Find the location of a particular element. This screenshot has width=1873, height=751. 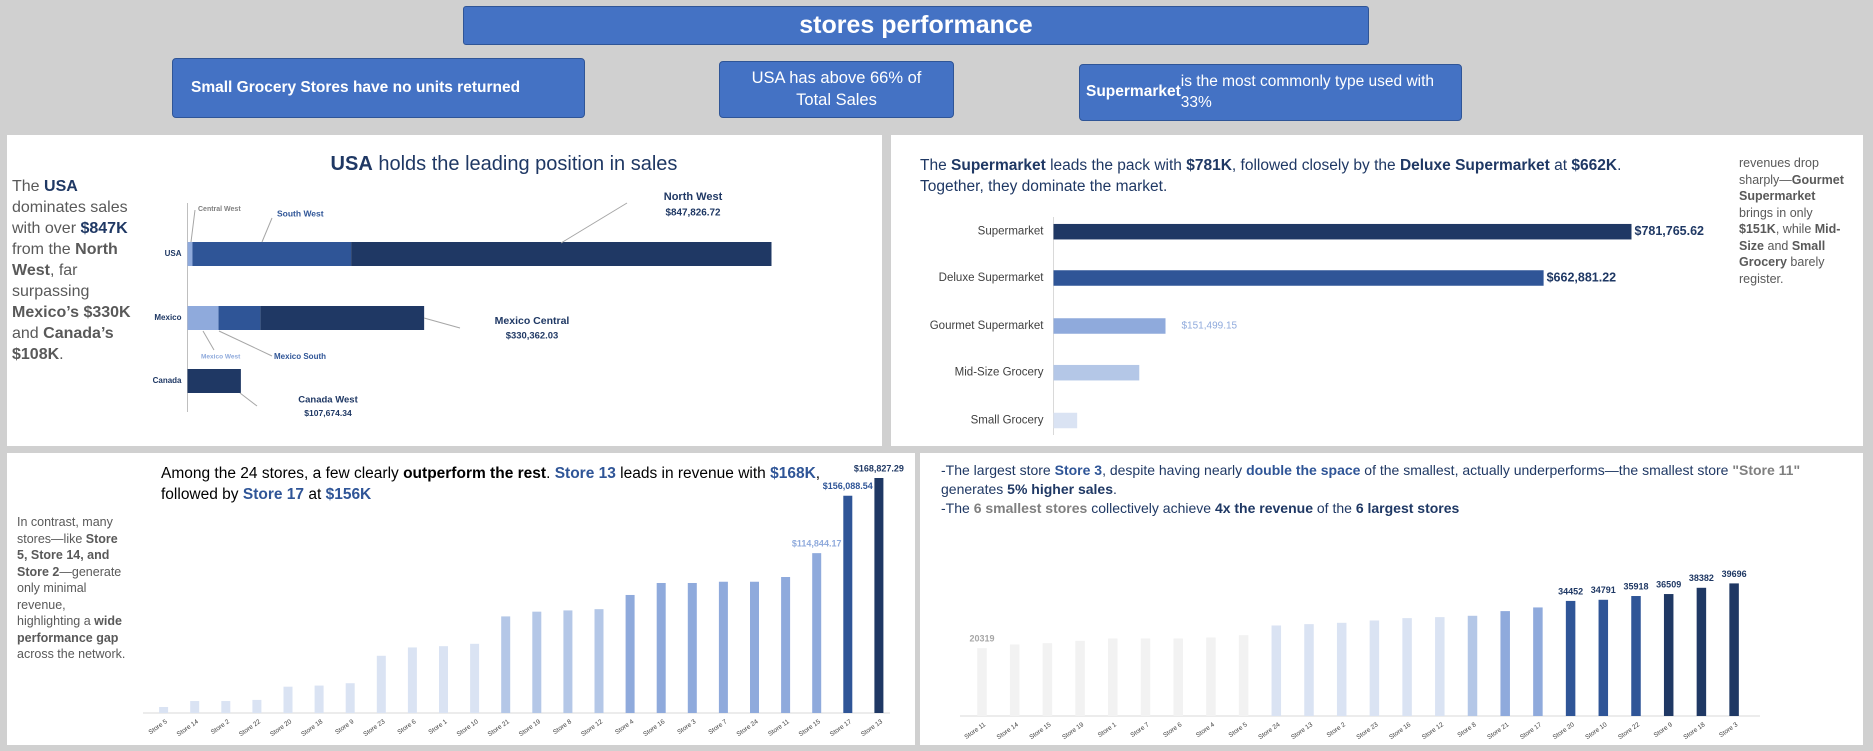

text-run: . Together, they dominate the market. is located at coordinates (1271, 176).